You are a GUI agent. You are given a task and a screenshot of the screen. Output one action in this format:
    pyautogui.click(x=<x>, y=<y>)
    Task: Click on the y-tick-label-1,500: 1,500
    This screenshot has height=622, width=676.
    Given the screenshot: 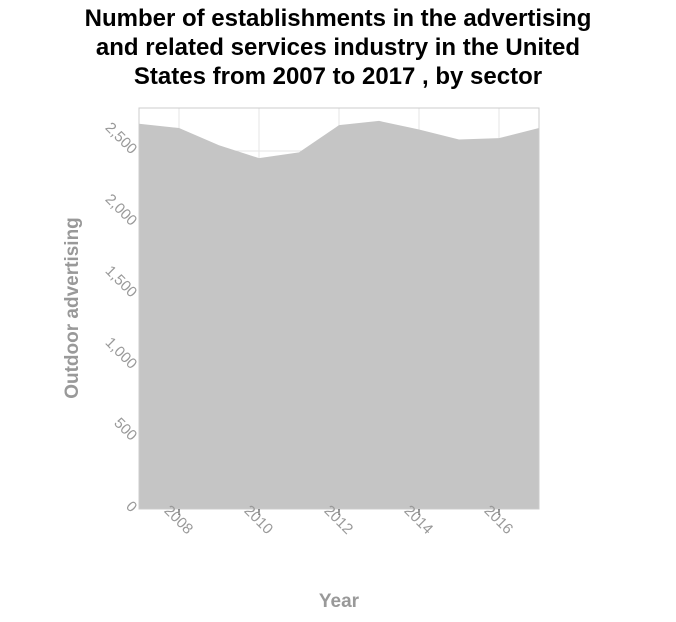 What is the action you would take?
    pyautogui.click(x=121, y=281)
    